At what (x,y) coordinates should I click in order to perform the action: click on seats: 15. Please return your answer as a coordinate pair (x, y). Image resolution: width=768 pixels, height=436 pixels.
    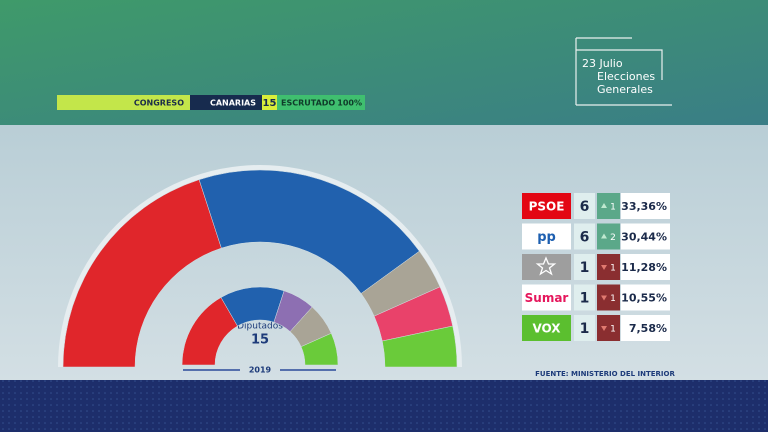
    Looking at the image, I should click on (270, 103).